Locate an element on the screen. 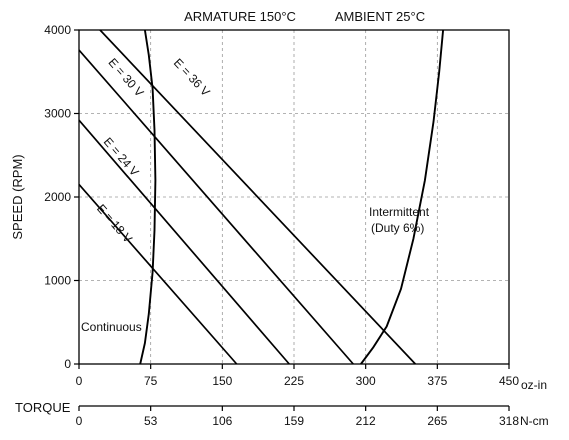 This screenshot has width=569, height=440. y-tick-label: 0 is located at coordinates (67, 364).